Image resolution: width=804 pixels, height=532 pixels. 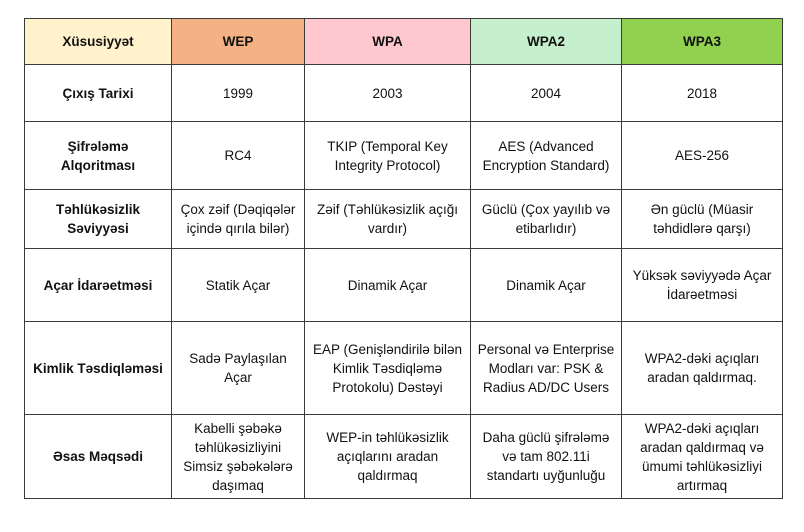 What do you see at coordinates (546, 41) in the screenshot?
I see `header-wpa2: WPA2` at bounding box center [546, 41].